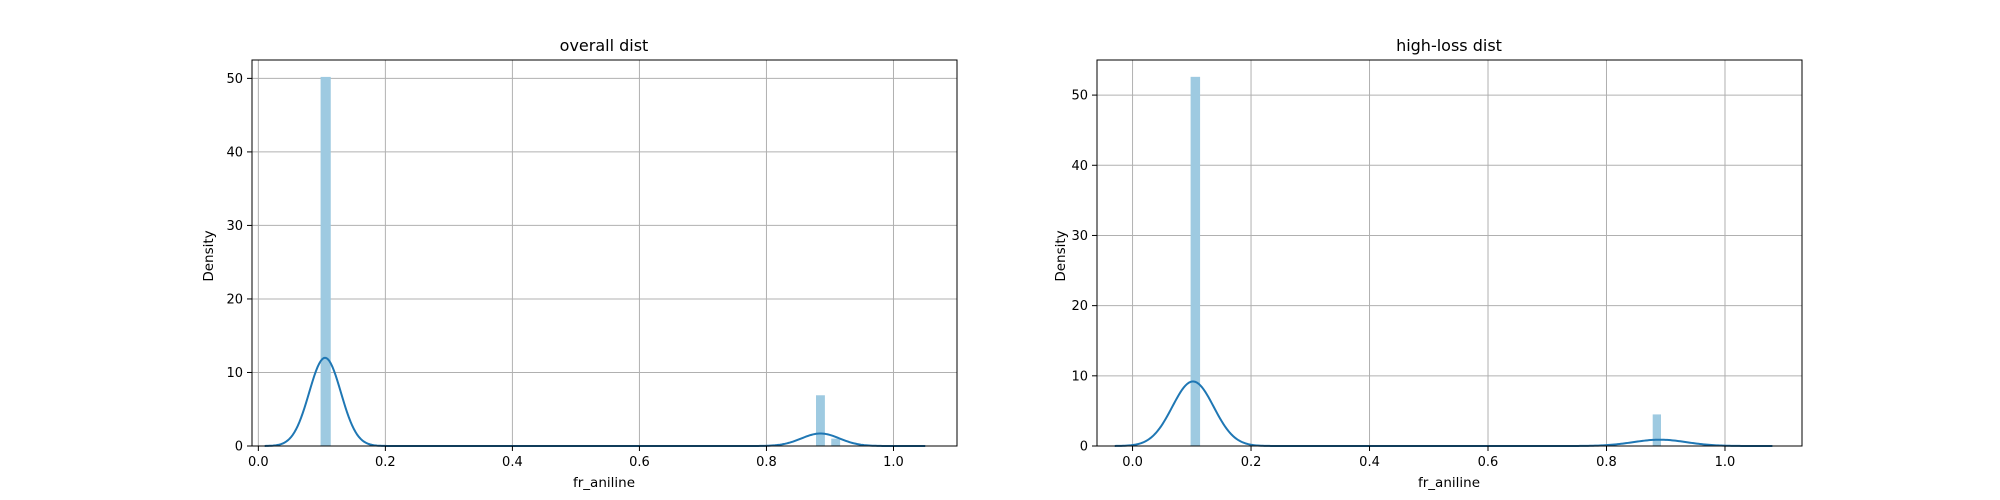  Describe the element at coordinates (1449, 45) in the screenshot. I see `chart-title: high-loss dist` at that location.